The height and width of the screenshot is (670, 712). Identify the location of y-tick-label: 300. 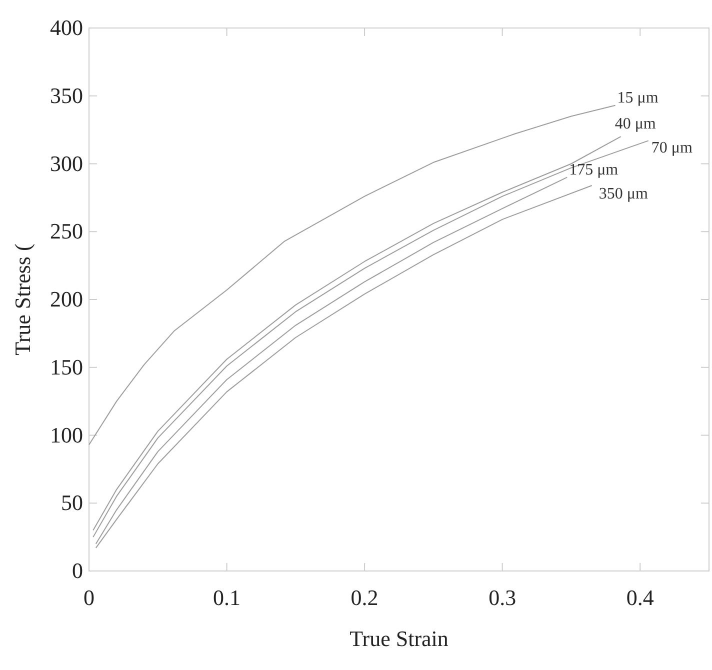
(66, 163).